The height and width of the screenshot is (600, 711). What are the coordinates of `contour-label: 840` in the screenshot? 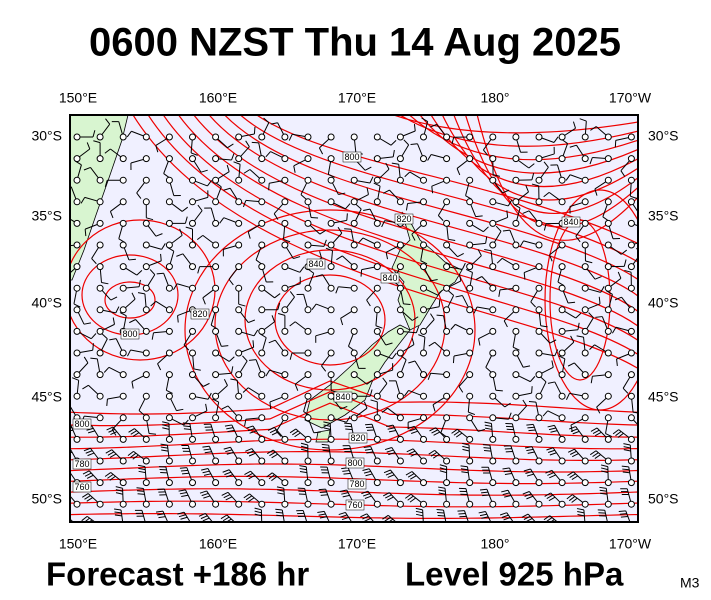 It's located at (342, 397).